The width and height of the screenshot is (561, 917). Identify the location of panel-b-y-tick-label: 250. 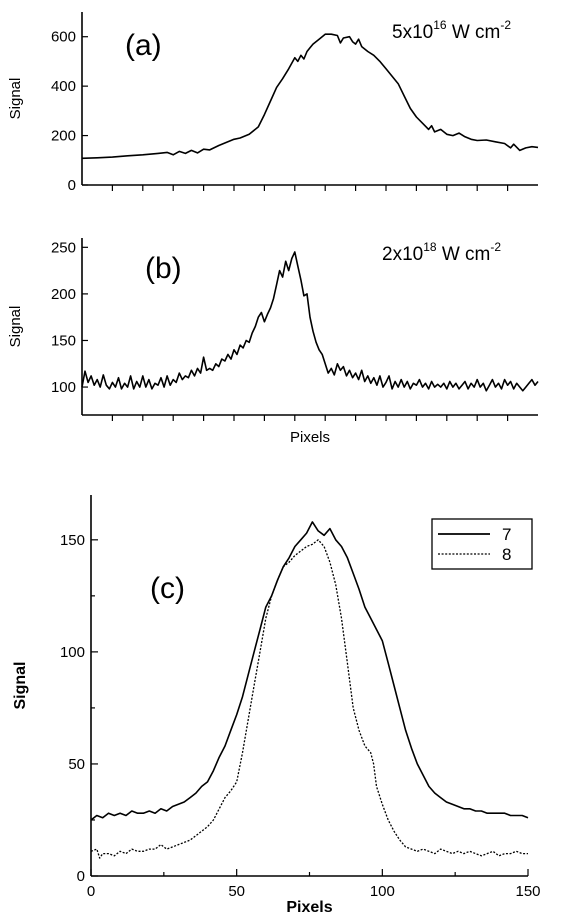
(63, 247).